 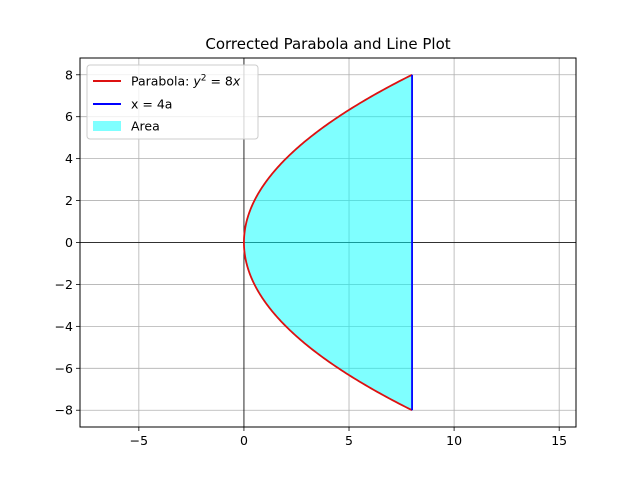 I want to click on y-tick-label: −2, so click(x=64, y=284).